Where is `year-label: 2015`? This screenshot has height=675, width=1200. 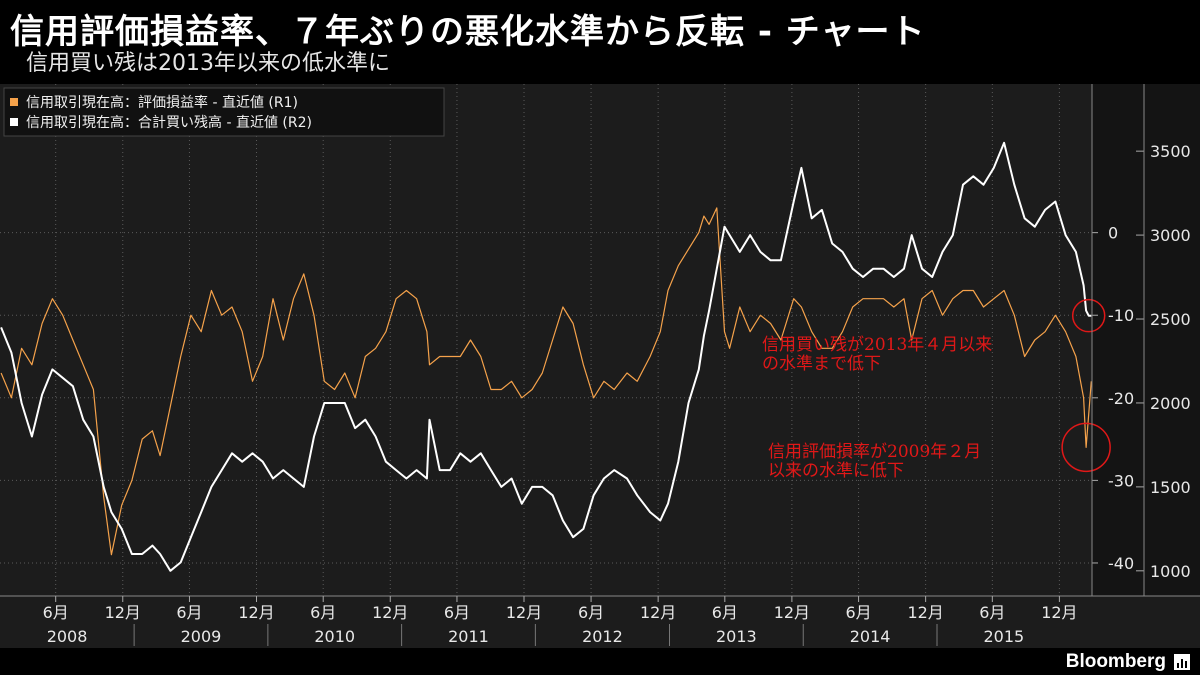
year-label: 2015 is located at coordinates (1004, 636).